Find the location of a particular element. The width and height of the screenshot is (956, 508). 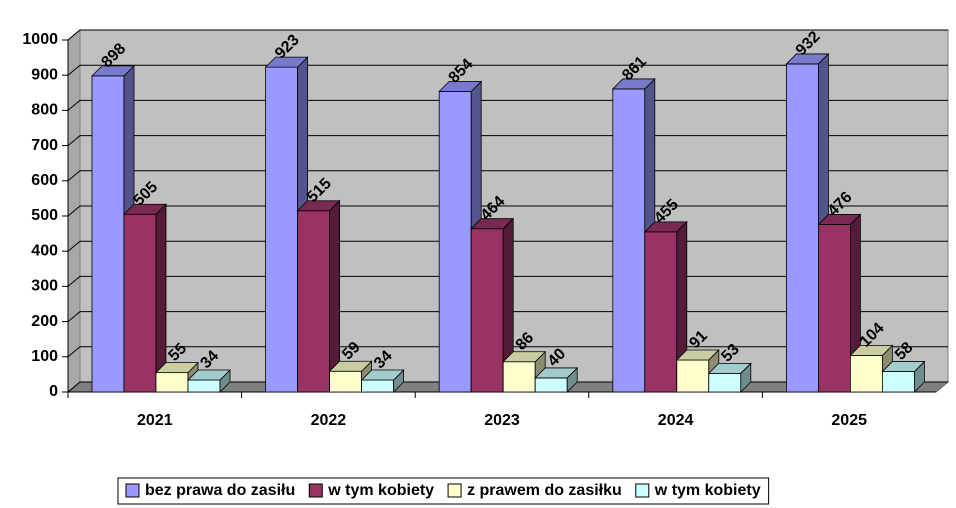

y-tick-label: 300 is located at coordinates (44, 286).